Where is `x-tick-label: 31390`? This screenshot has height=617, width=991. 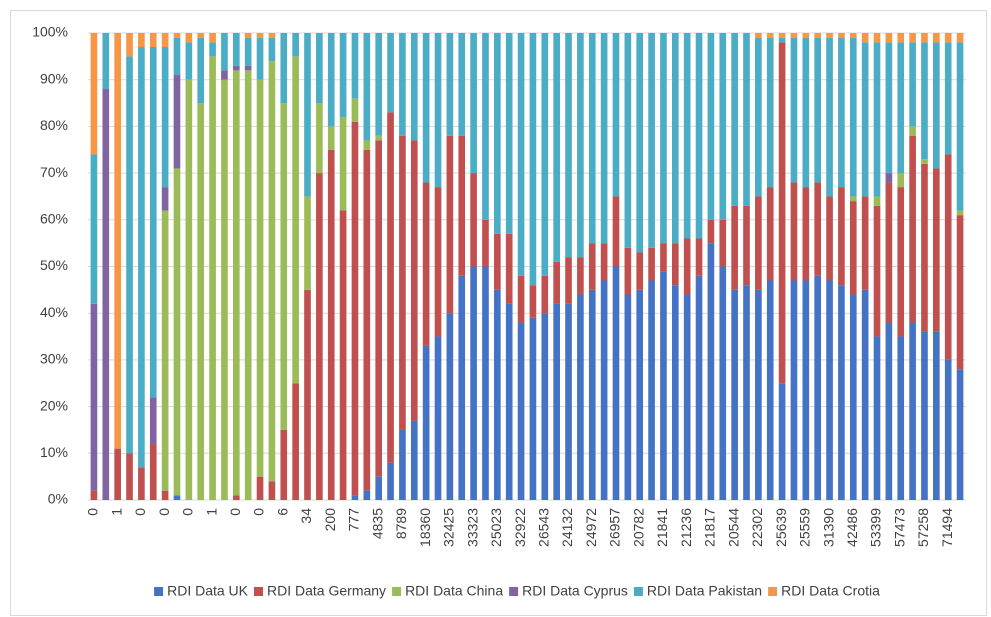
x-tick-label: 31390 is located at coordinates (828, 527).